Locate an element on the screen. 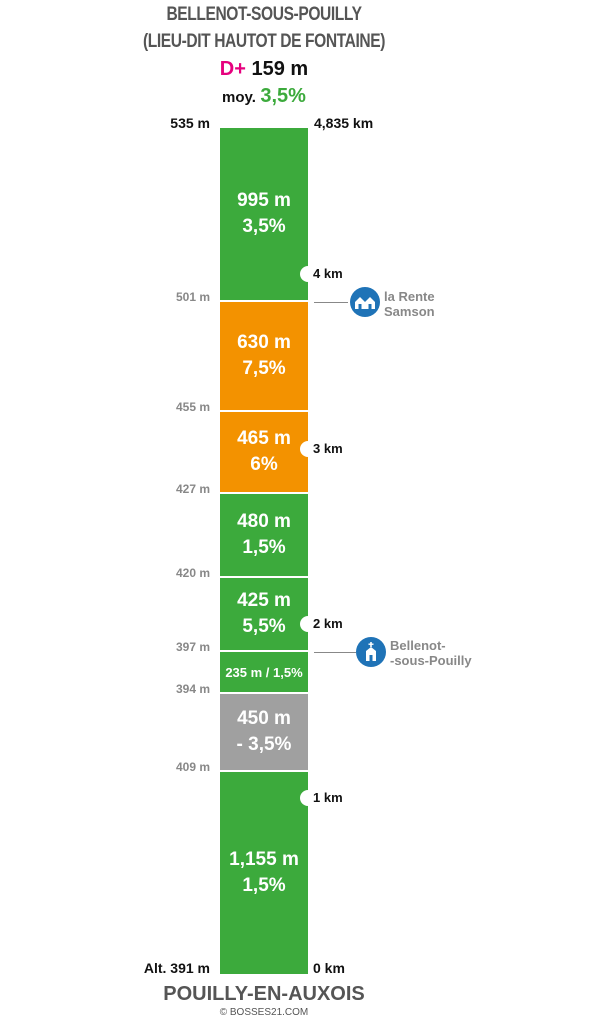  segment-4: 480 m 1,5% is located at coordinates (264, 536).